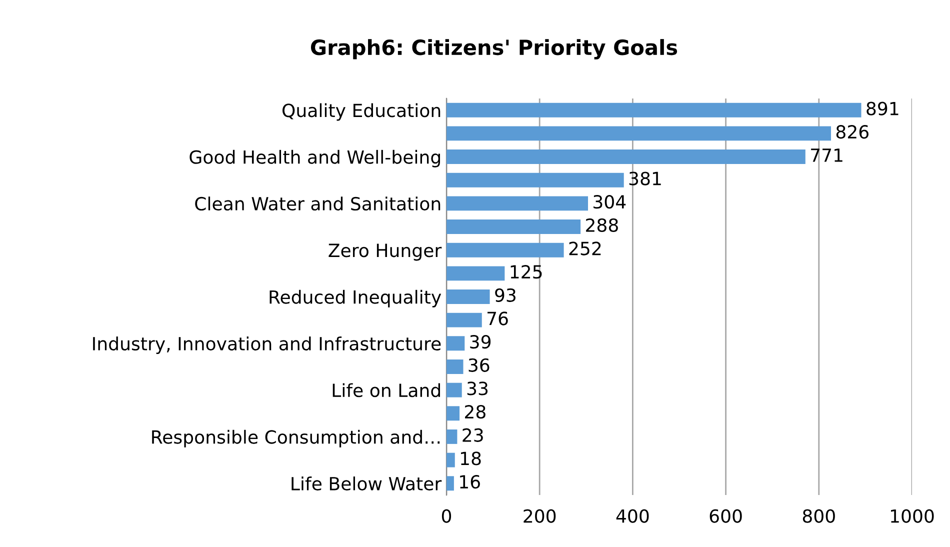 This screenshot has width=950, height=547. What do you see at coordinates (912, 516) in the screenshot?
I see `x-tick-label: 1000` at bounding box center [912, 516].